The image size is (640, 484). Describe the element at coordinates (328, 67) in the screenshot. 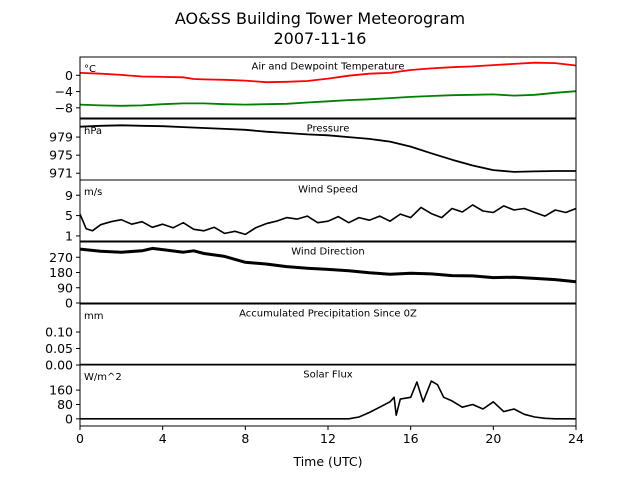

I see `panel-0-title: Air and Dewpoint Temperature` at that location.